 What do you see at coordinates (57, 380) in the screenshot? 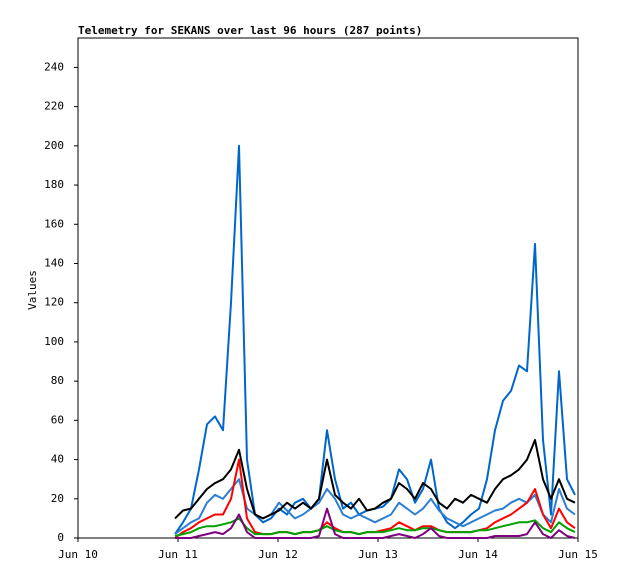
I see `y-tick-label: 80` at bounding box center [57, 380].